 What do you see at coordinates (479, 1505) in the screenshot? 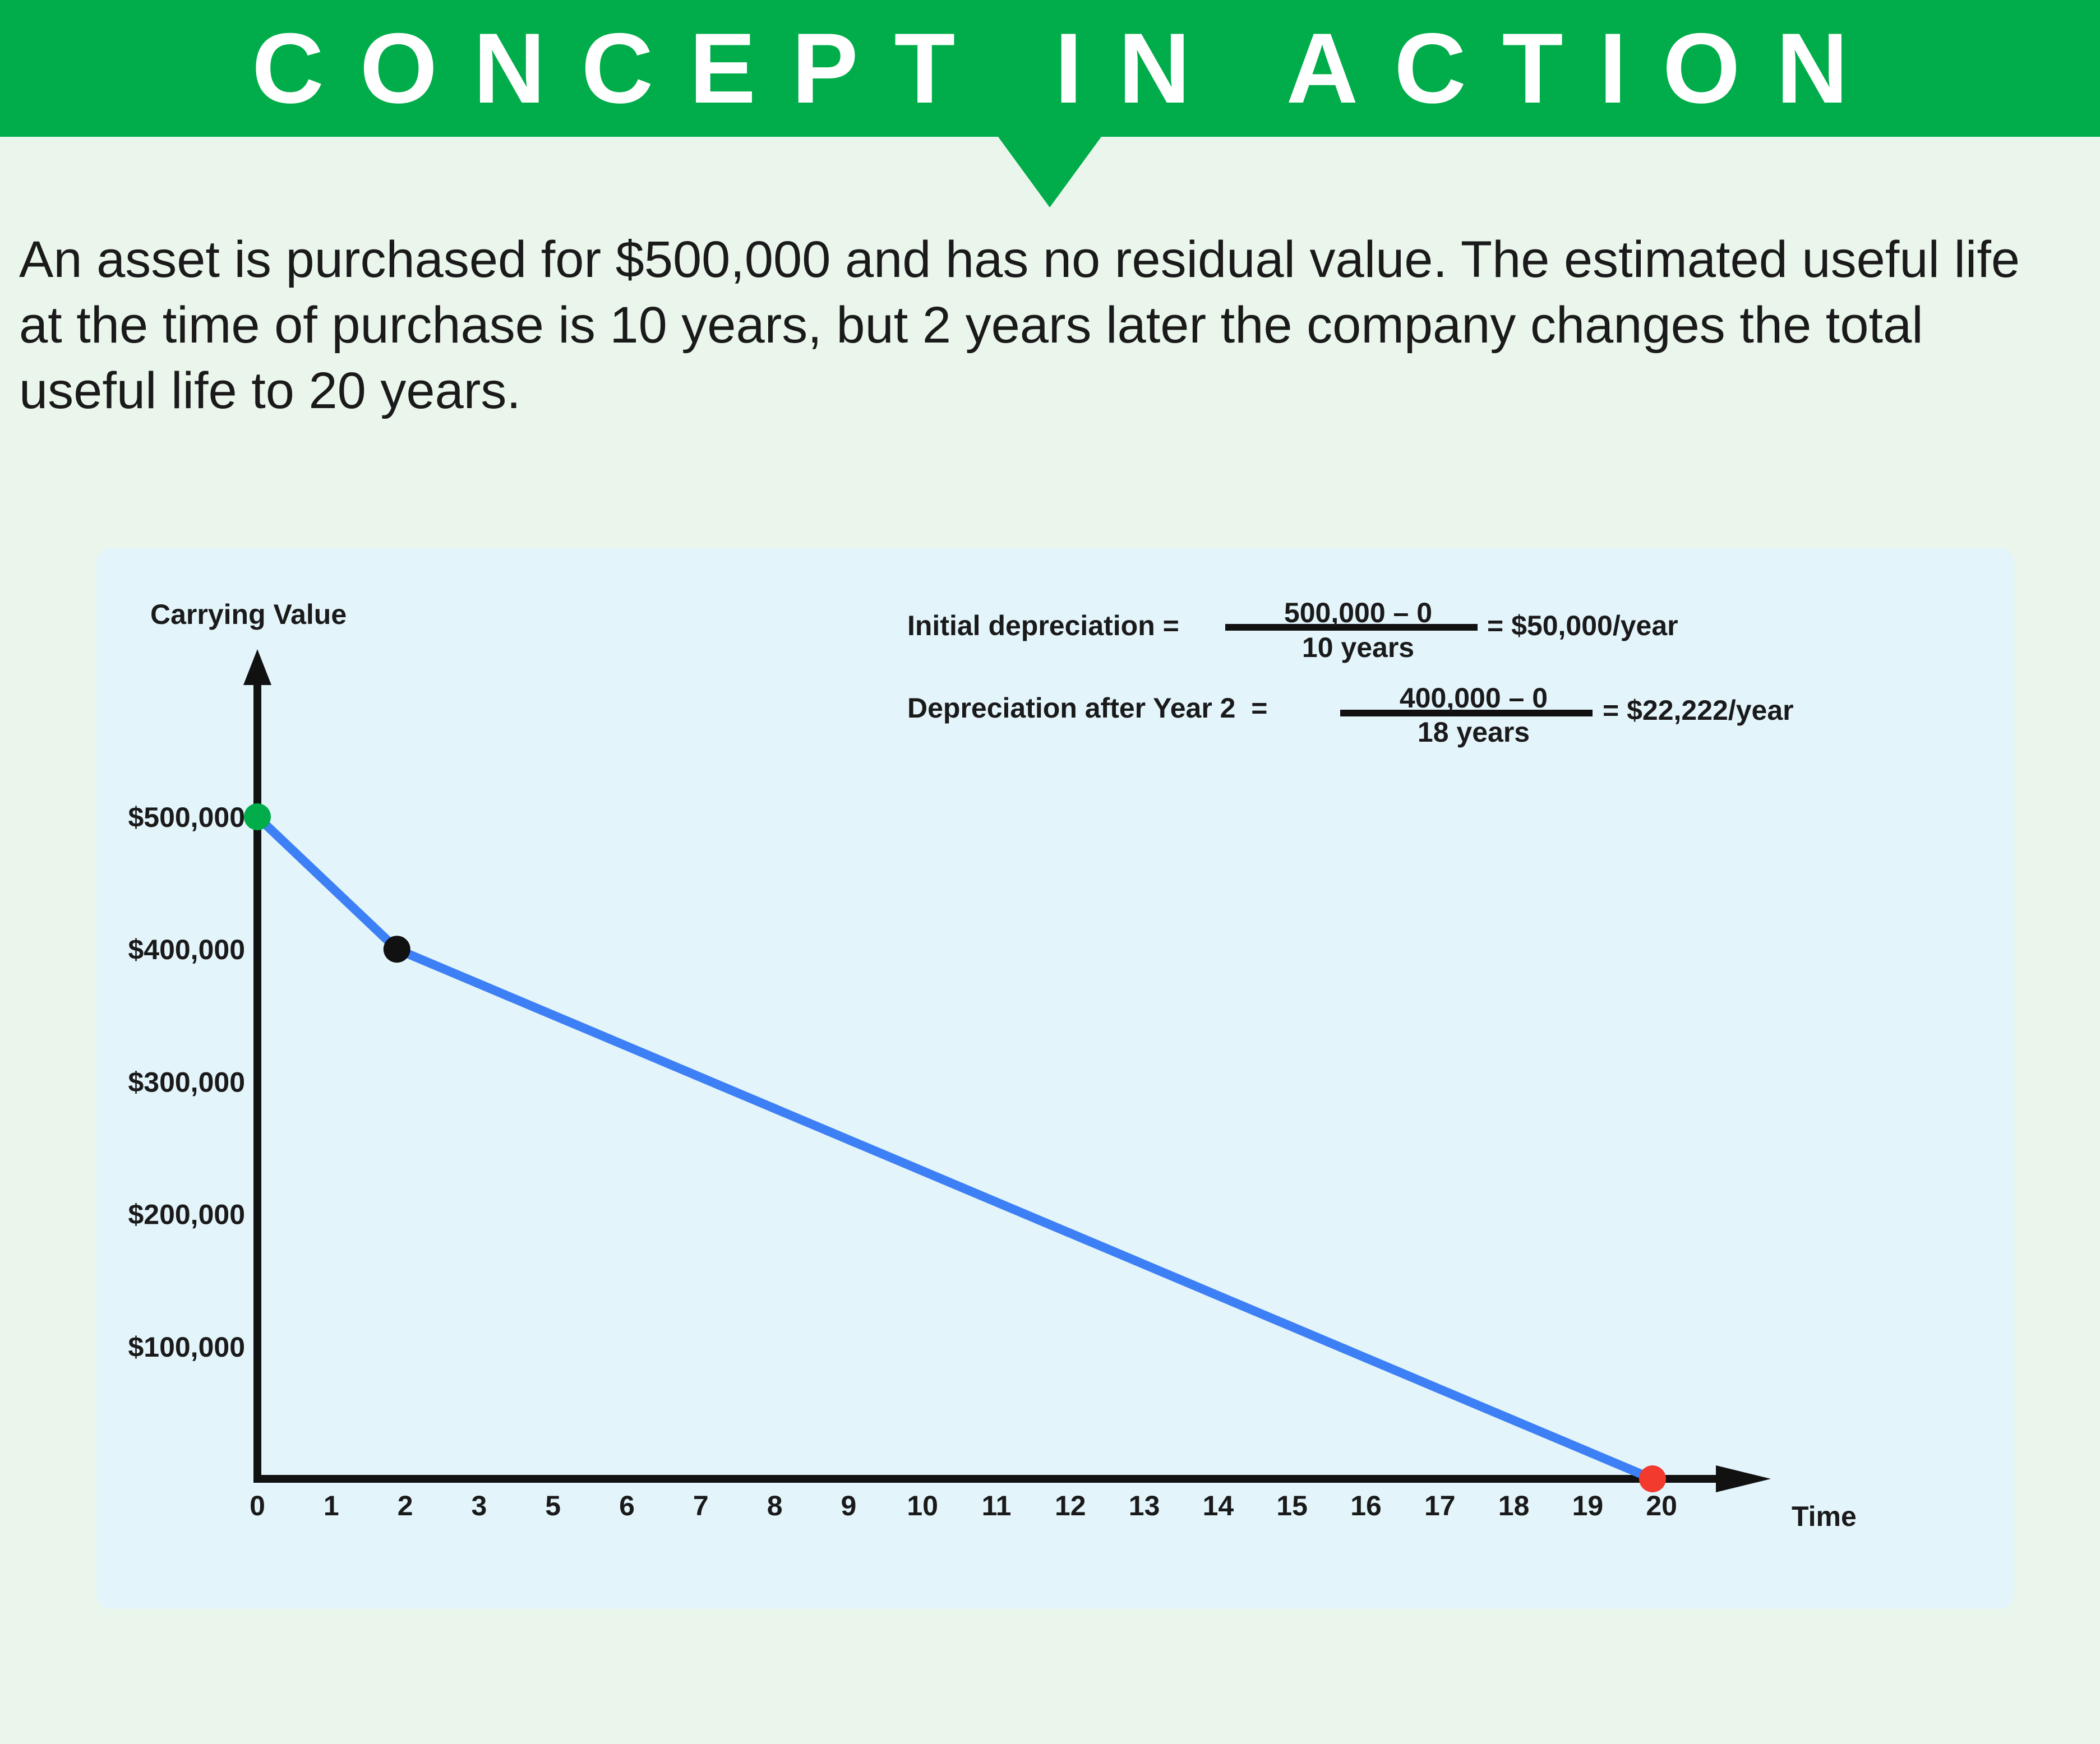
I see `x-tick-label: 3` at bounding box center [479, 1505].